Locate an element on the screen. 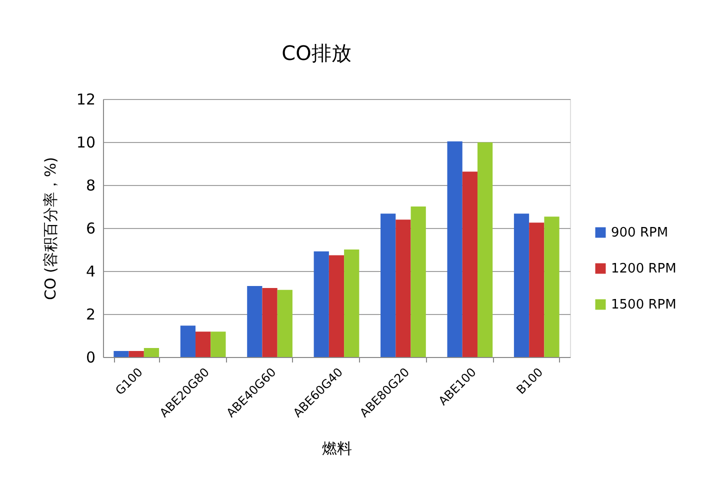  chart-title: CO排放 is located at coordinates (317, 53).